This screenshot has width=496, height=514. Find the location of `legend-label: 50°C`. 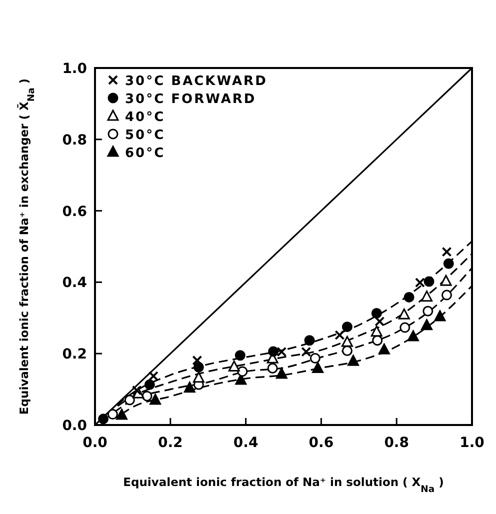

legend-label: 50°C is located at coordinates (145, 135).